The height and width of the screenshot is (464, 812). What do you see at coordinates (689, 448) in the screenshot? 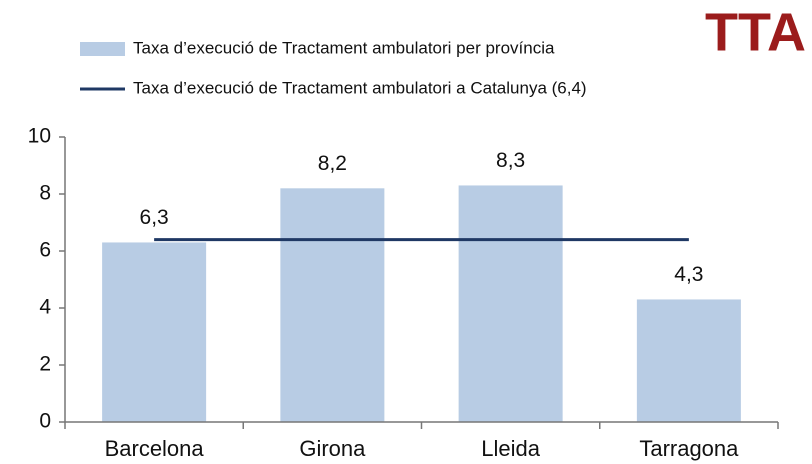
I see `x-tick-label: Tarragona` at bounding box center [689, 448].